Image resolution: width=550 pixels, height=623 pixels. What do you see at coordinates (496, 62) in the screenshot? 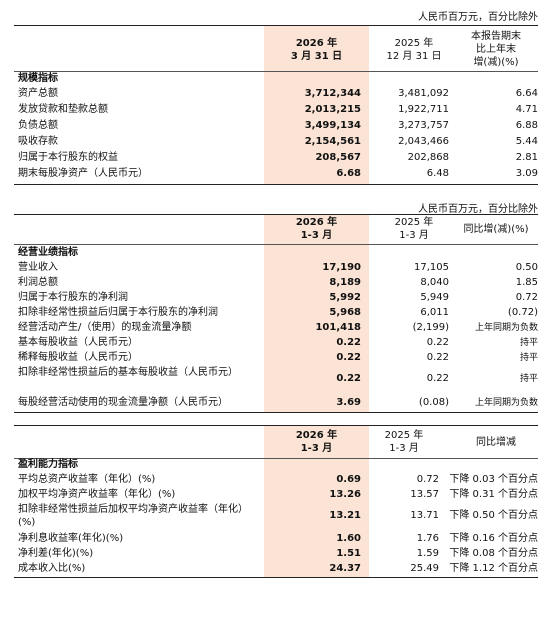
I see `col-header-line: 增(减)(%)` at bounding box center [496, 62].